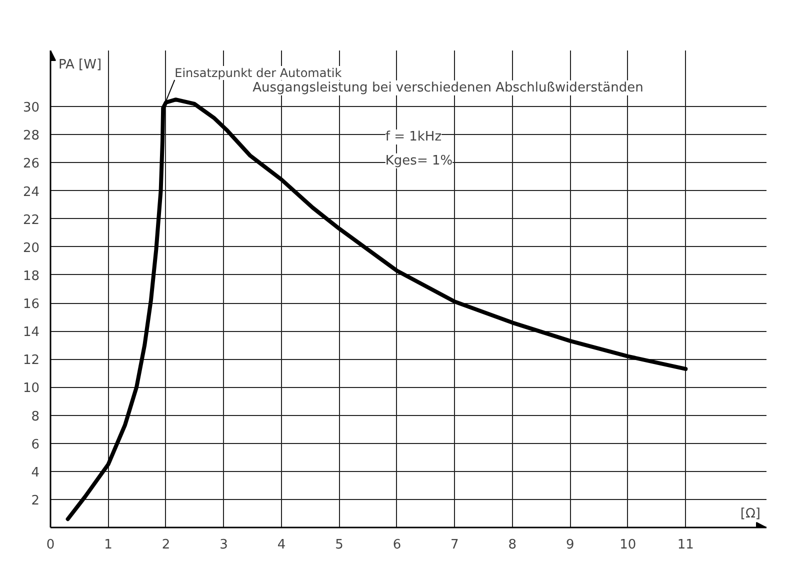  I want to click on x-tick-label: 3, so click(224, 545).